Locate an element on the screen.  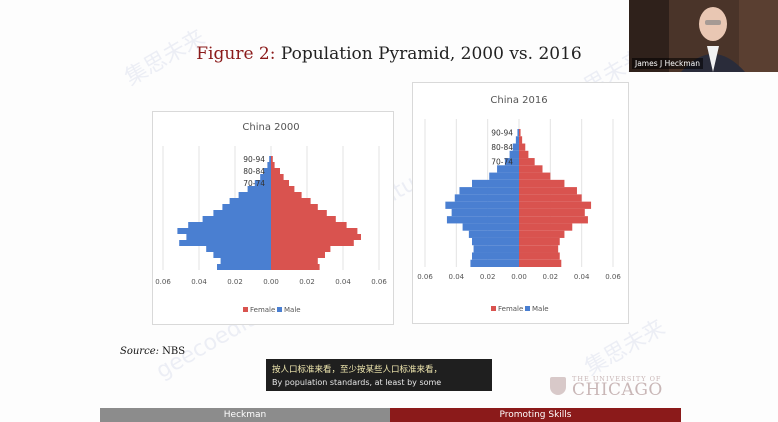
legend-male-label: Male is located at coordinates (540, 309).